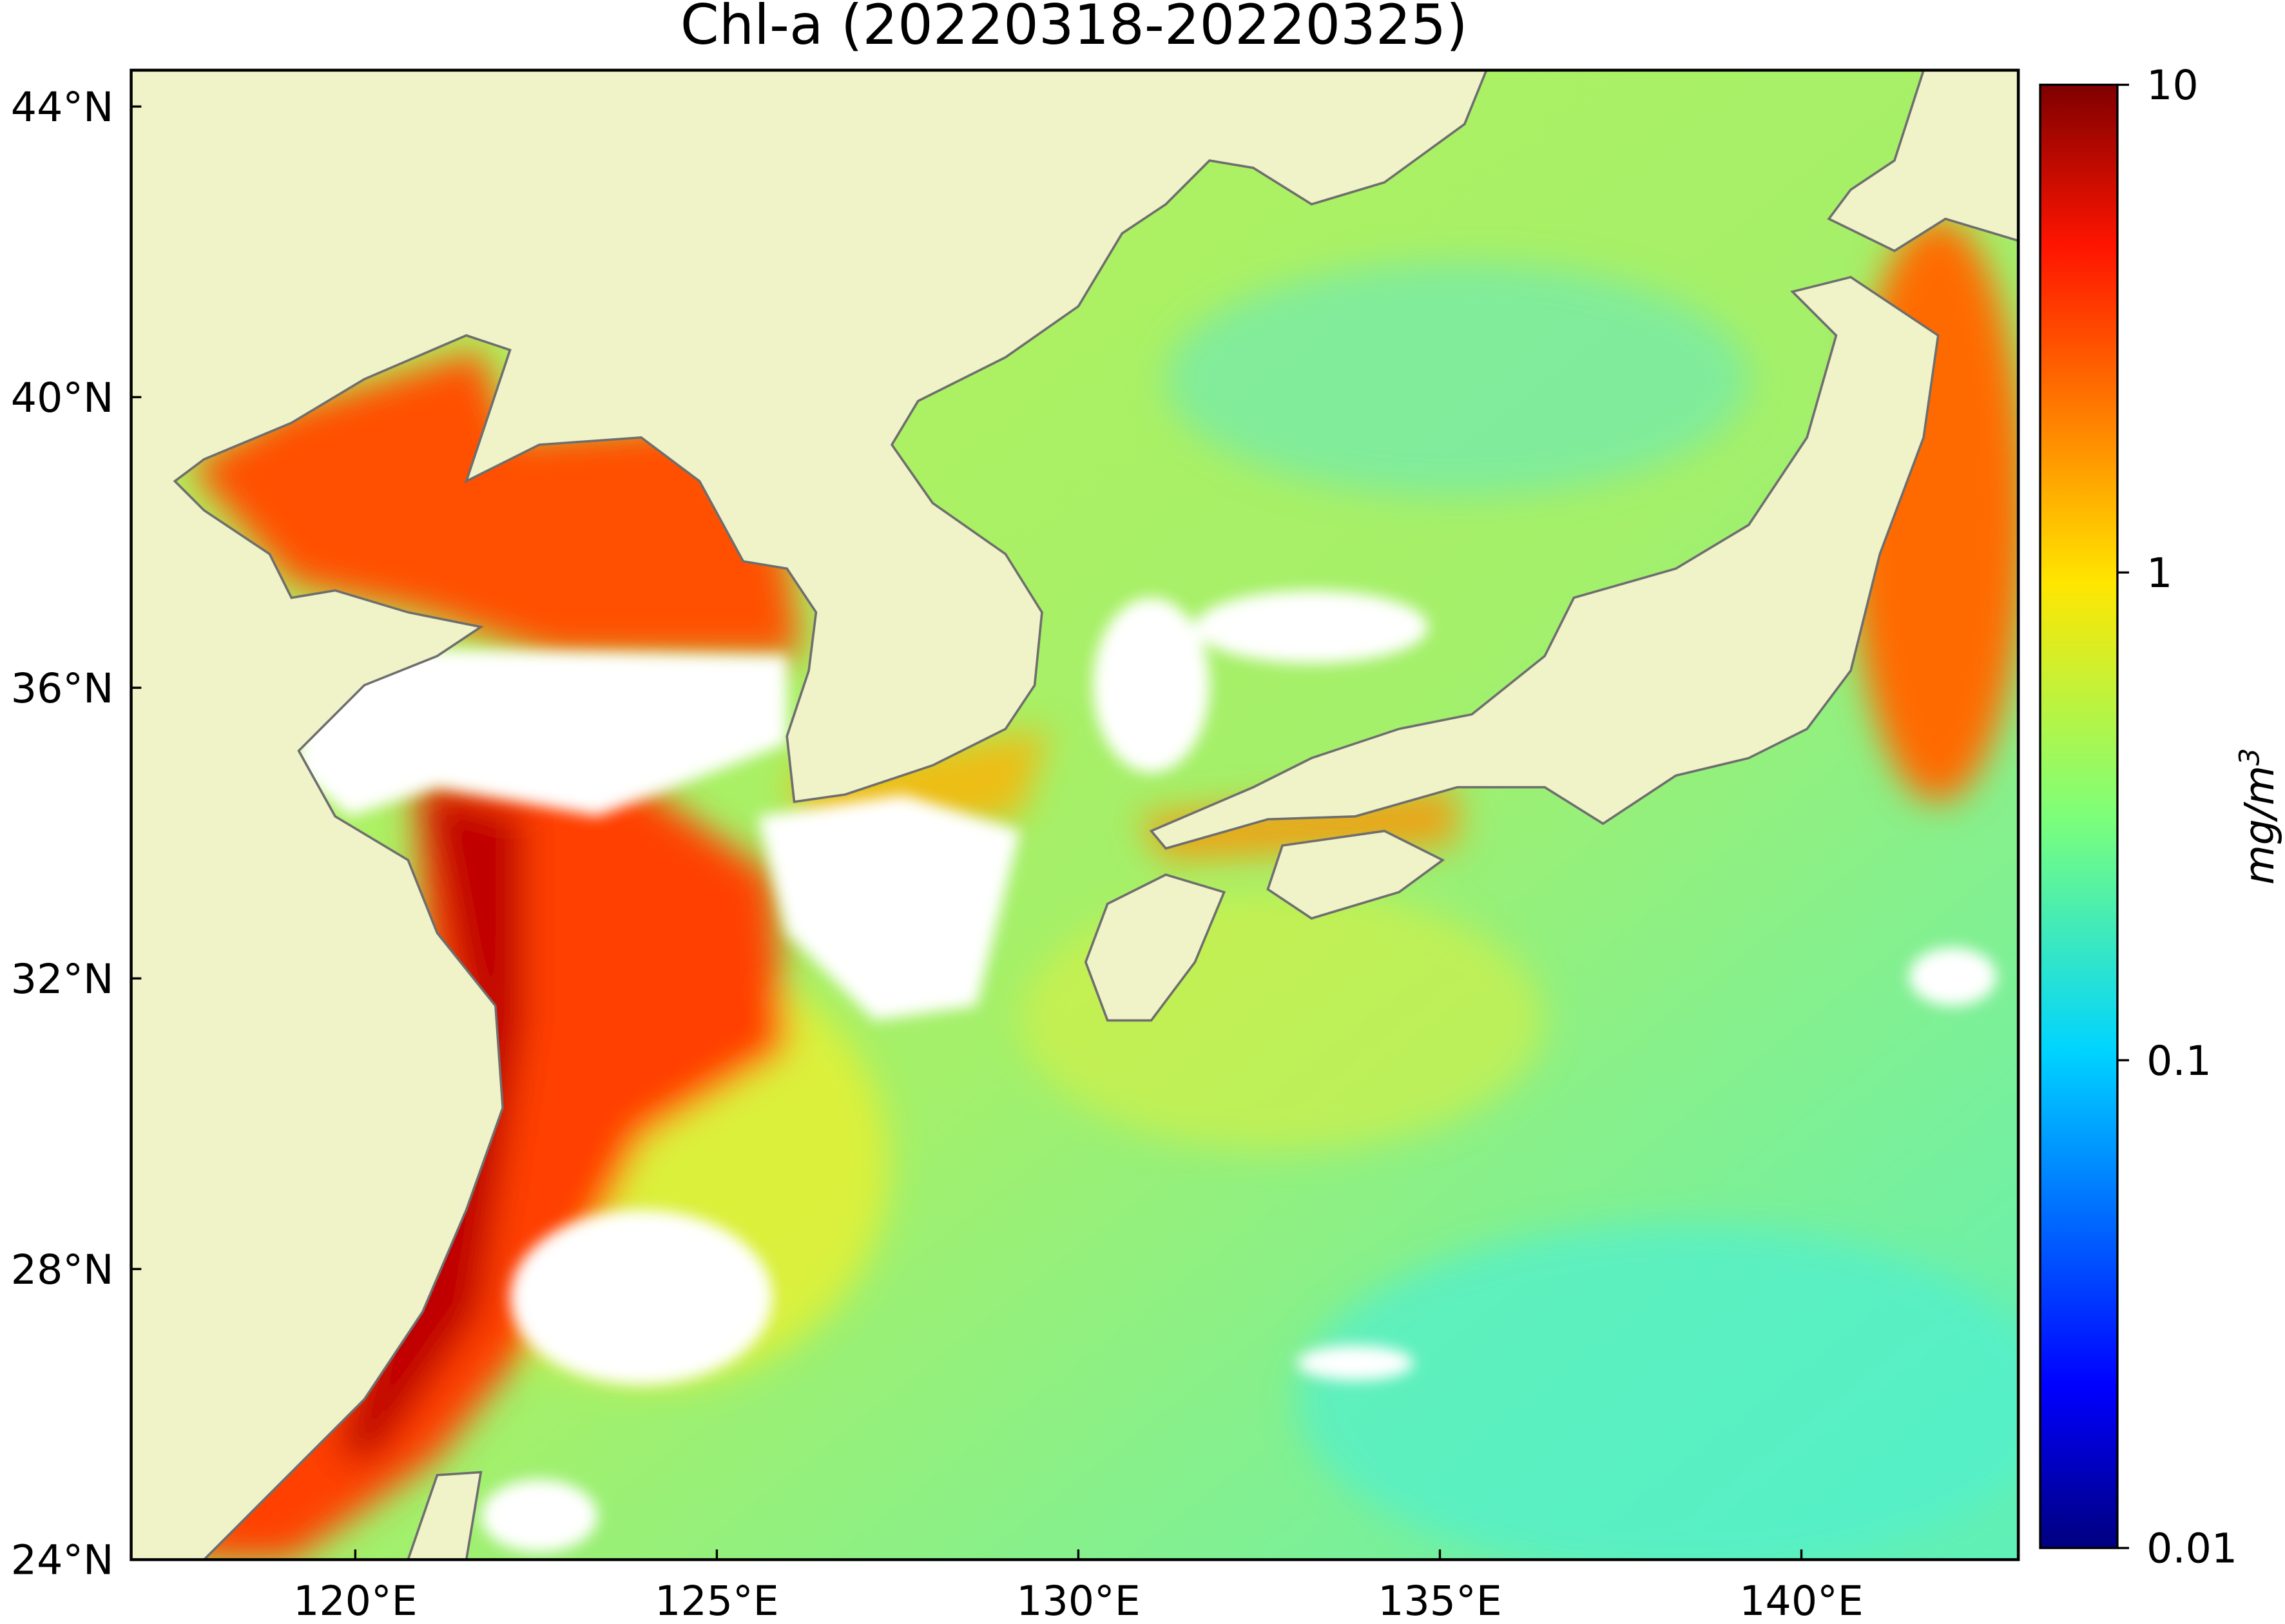 The image size is (2285, 1624). Describe the element at coordinates (2159, 573) in the screenshot. I see `colorbar-tick-label: 1` at that location.